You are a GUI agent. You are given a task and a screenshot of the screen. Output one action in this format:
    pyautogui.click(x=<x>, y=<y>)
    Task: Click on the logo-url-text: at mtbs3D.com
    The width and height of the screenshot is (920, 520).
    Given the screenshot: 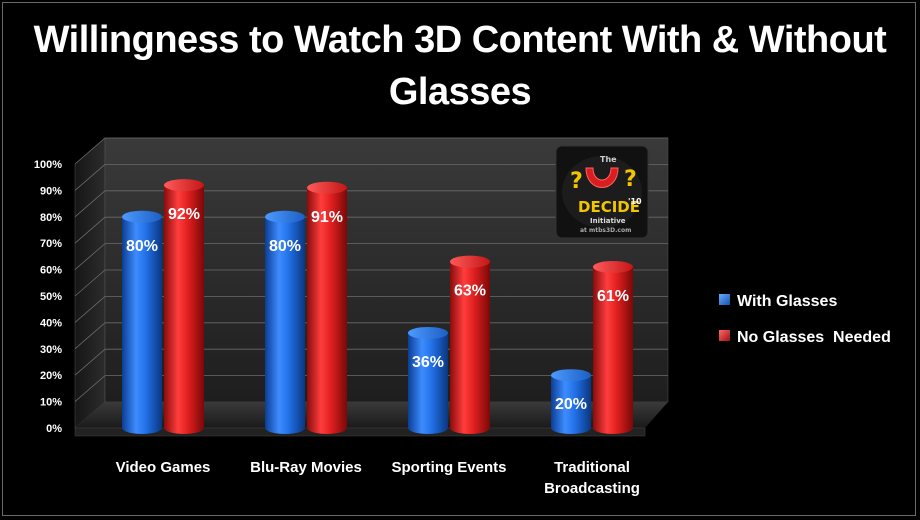 What is the action you would take?
    pyautogui.click(x=605, y=230)
    